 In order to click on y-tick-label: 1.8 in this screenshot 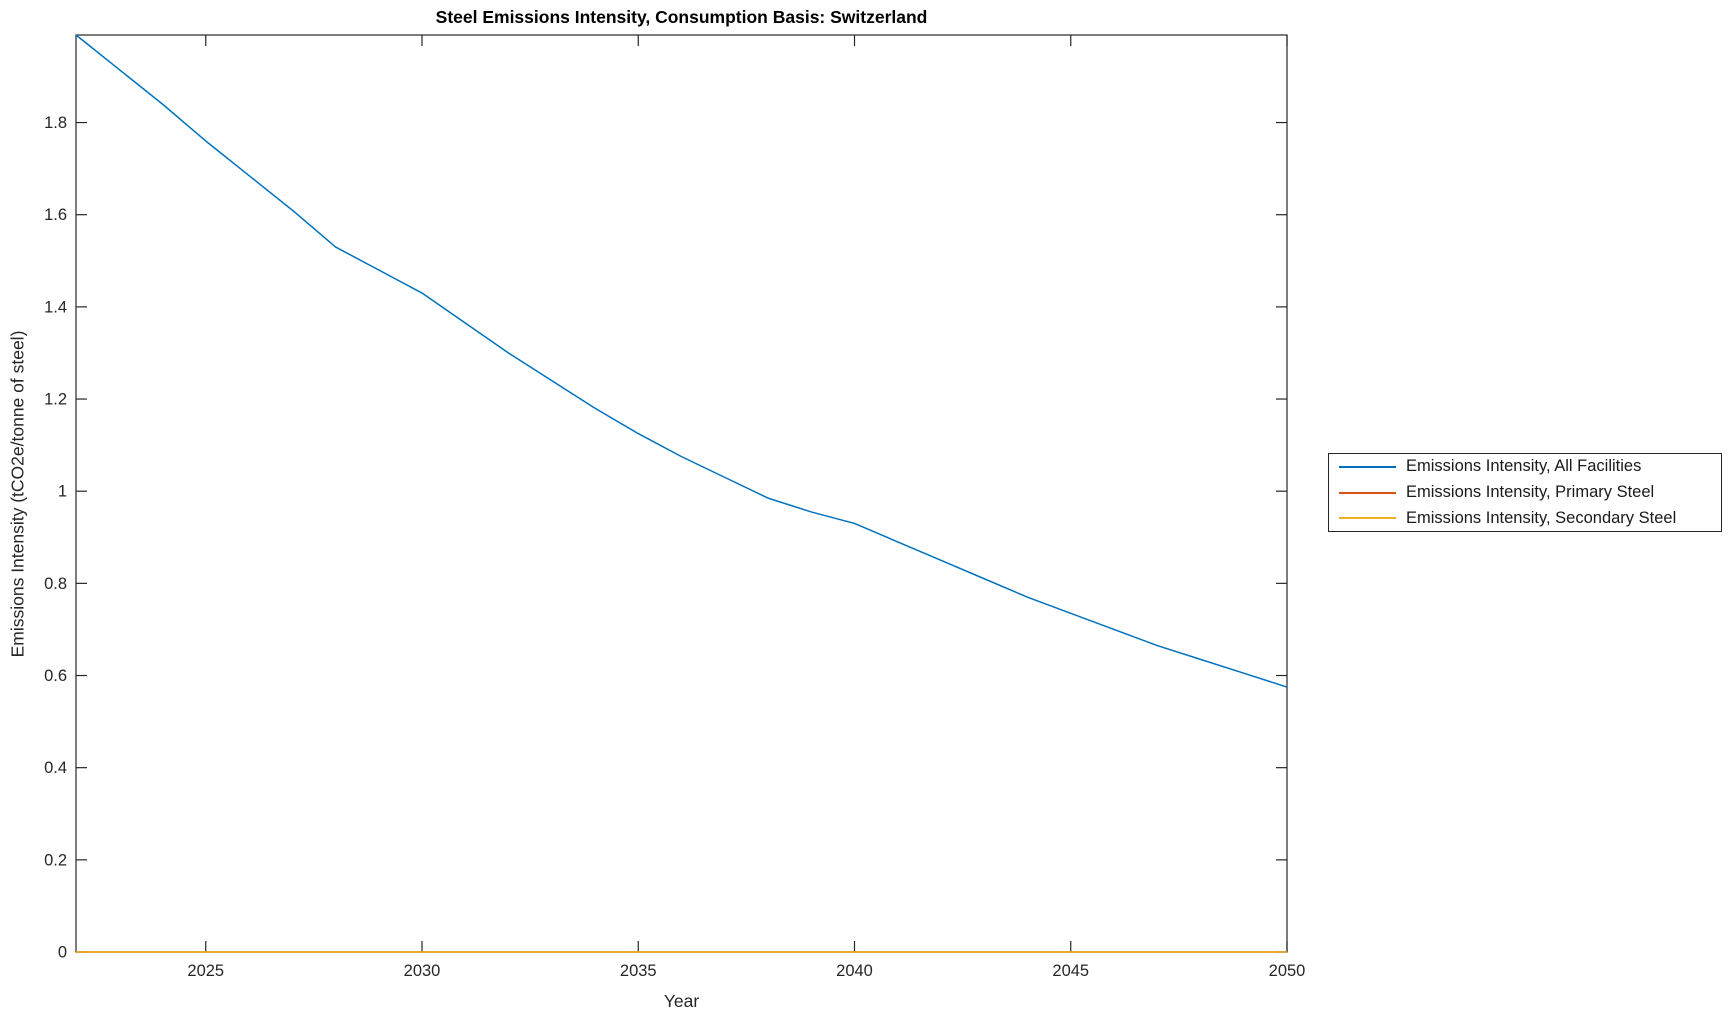, I will do `click(55, 123)`.